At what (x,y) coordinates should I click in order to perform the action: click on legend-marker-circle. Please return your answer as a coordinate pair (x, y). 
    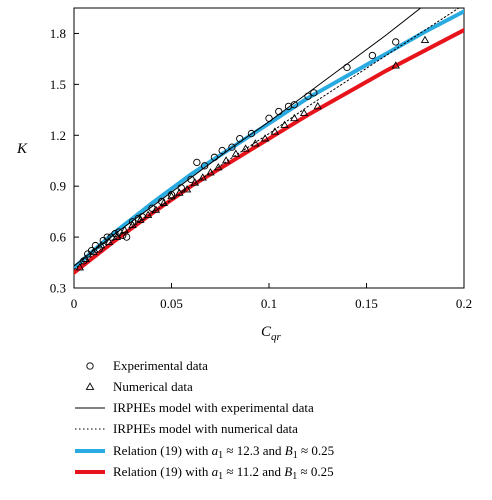
    Looking at the image, I should click on (90, 366).